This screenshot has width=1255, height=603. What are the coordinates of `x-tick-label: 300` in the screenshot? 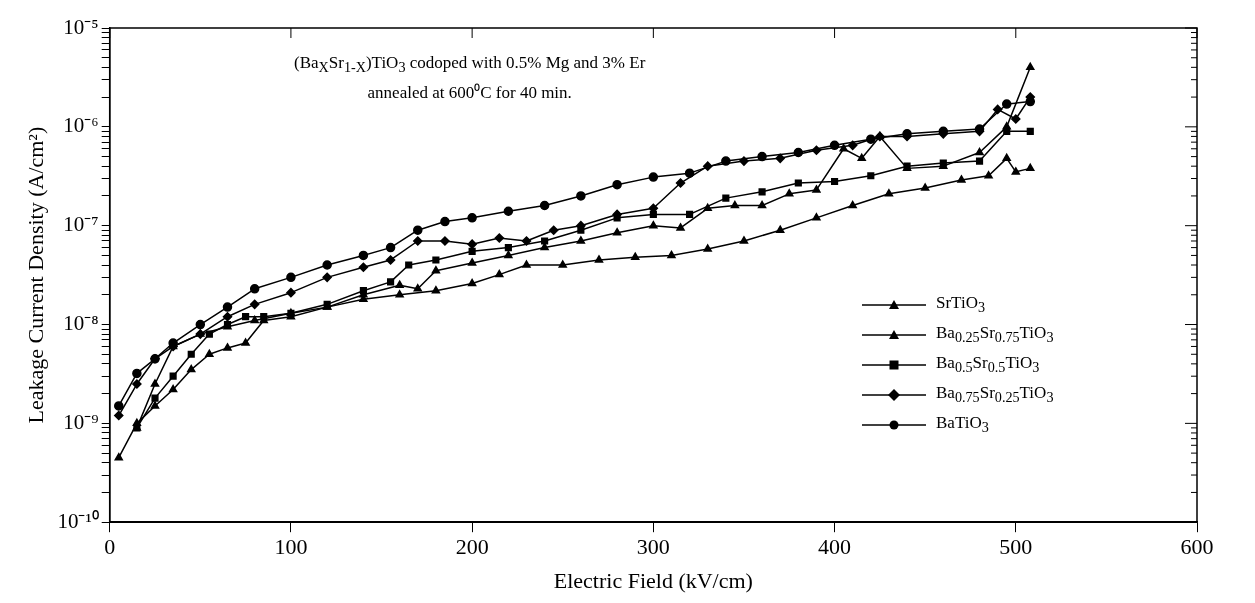 It's located at (653, 547).